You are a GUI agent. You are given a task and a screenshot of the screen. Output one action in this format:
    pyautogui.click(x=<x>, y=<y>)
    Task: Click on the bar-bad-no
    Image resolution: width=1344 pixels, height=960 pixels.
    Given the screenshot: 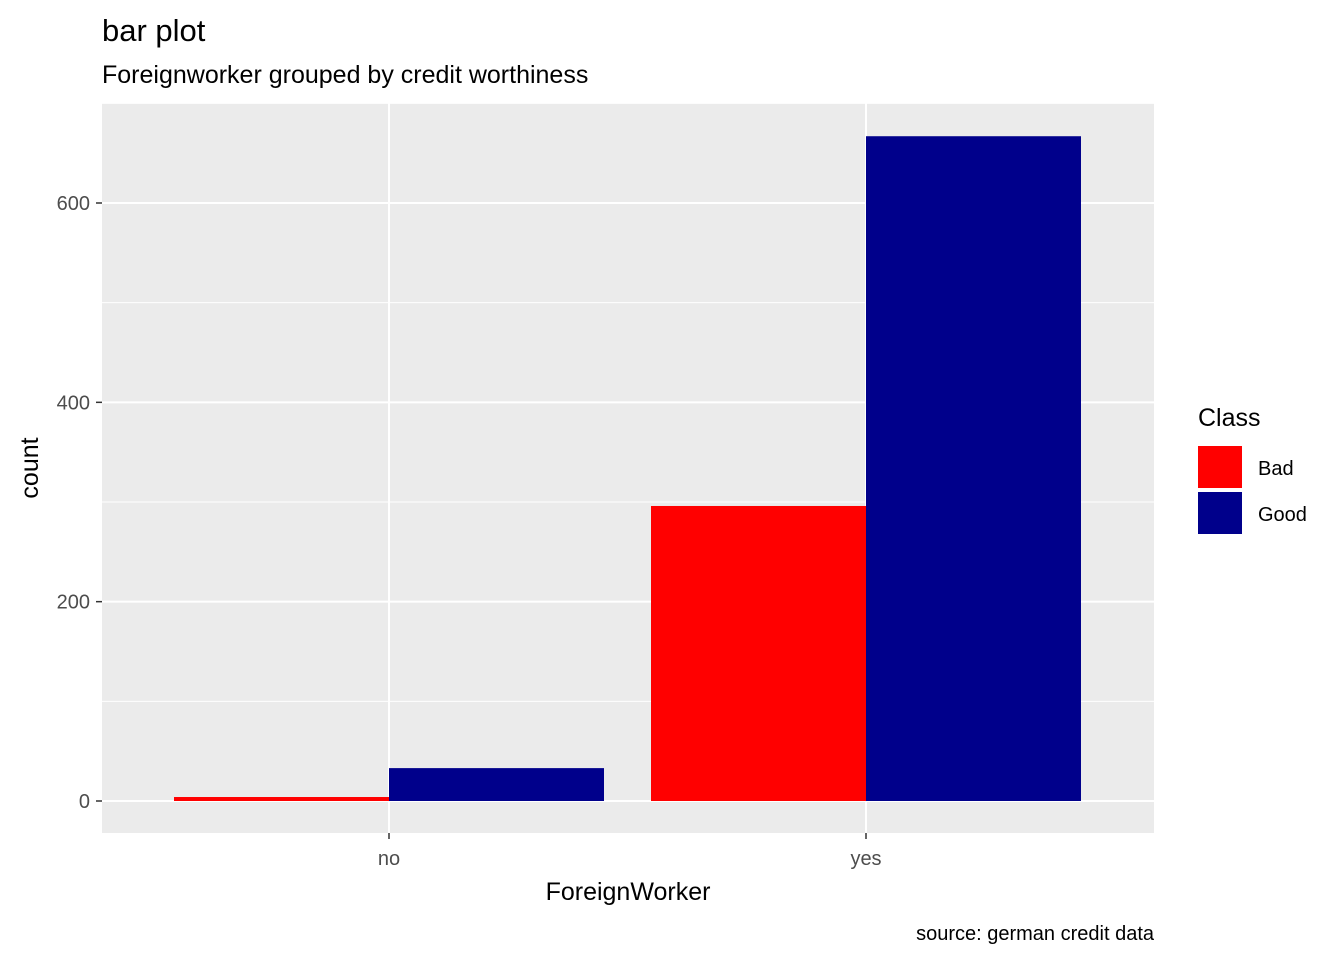 What is the action you would take?
    pyautogui.click(x=281, y=799)
    